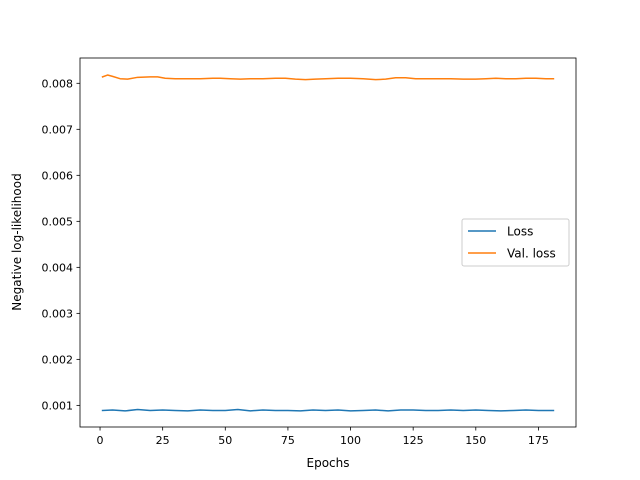  I want to click on series-line-loss, so click(328, 410).